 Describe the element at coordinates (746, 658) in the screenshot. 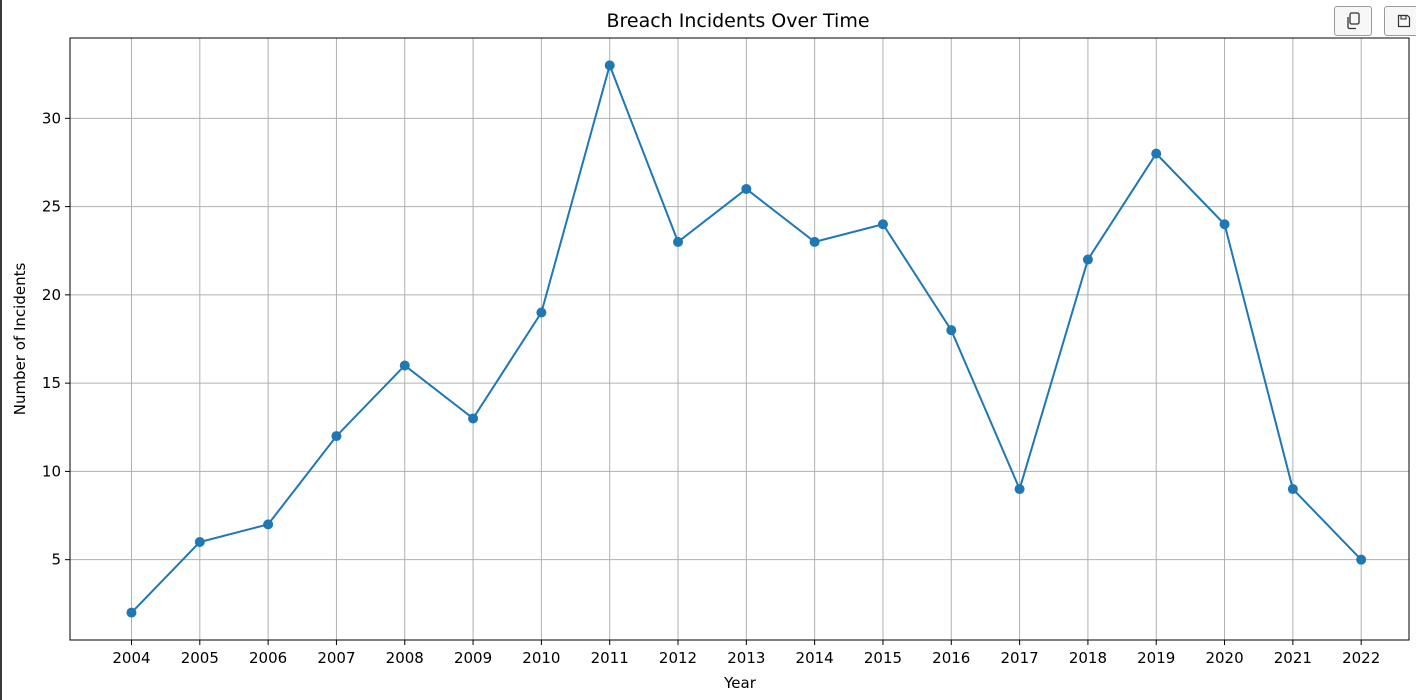

I see `x-tick-label: 2013` at that location.